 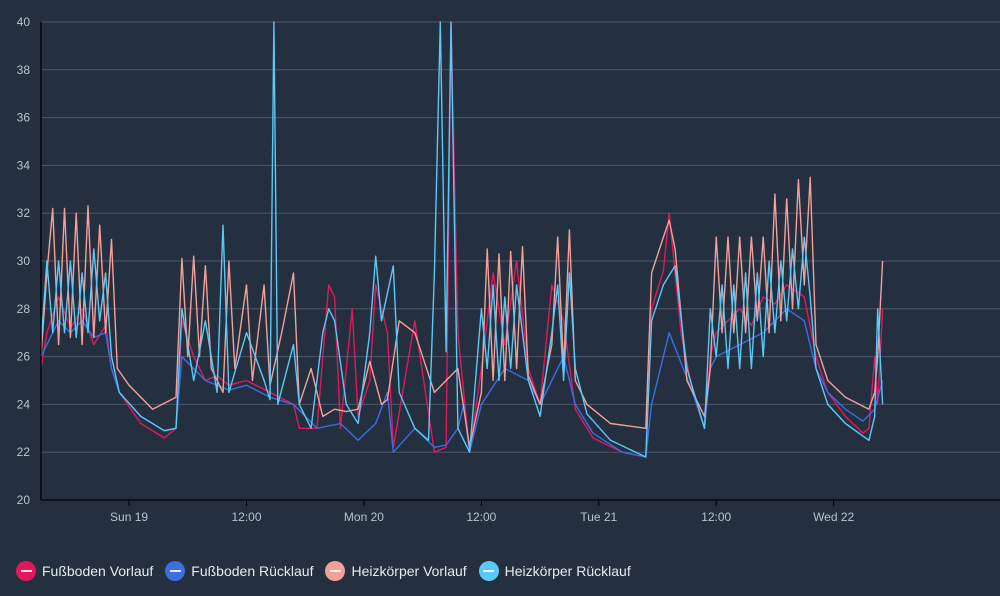 What do you see at coordinates (364, 517) in the screenshot?
I see `x-tick-label: Mon 20` at bounding box center [364, 517].